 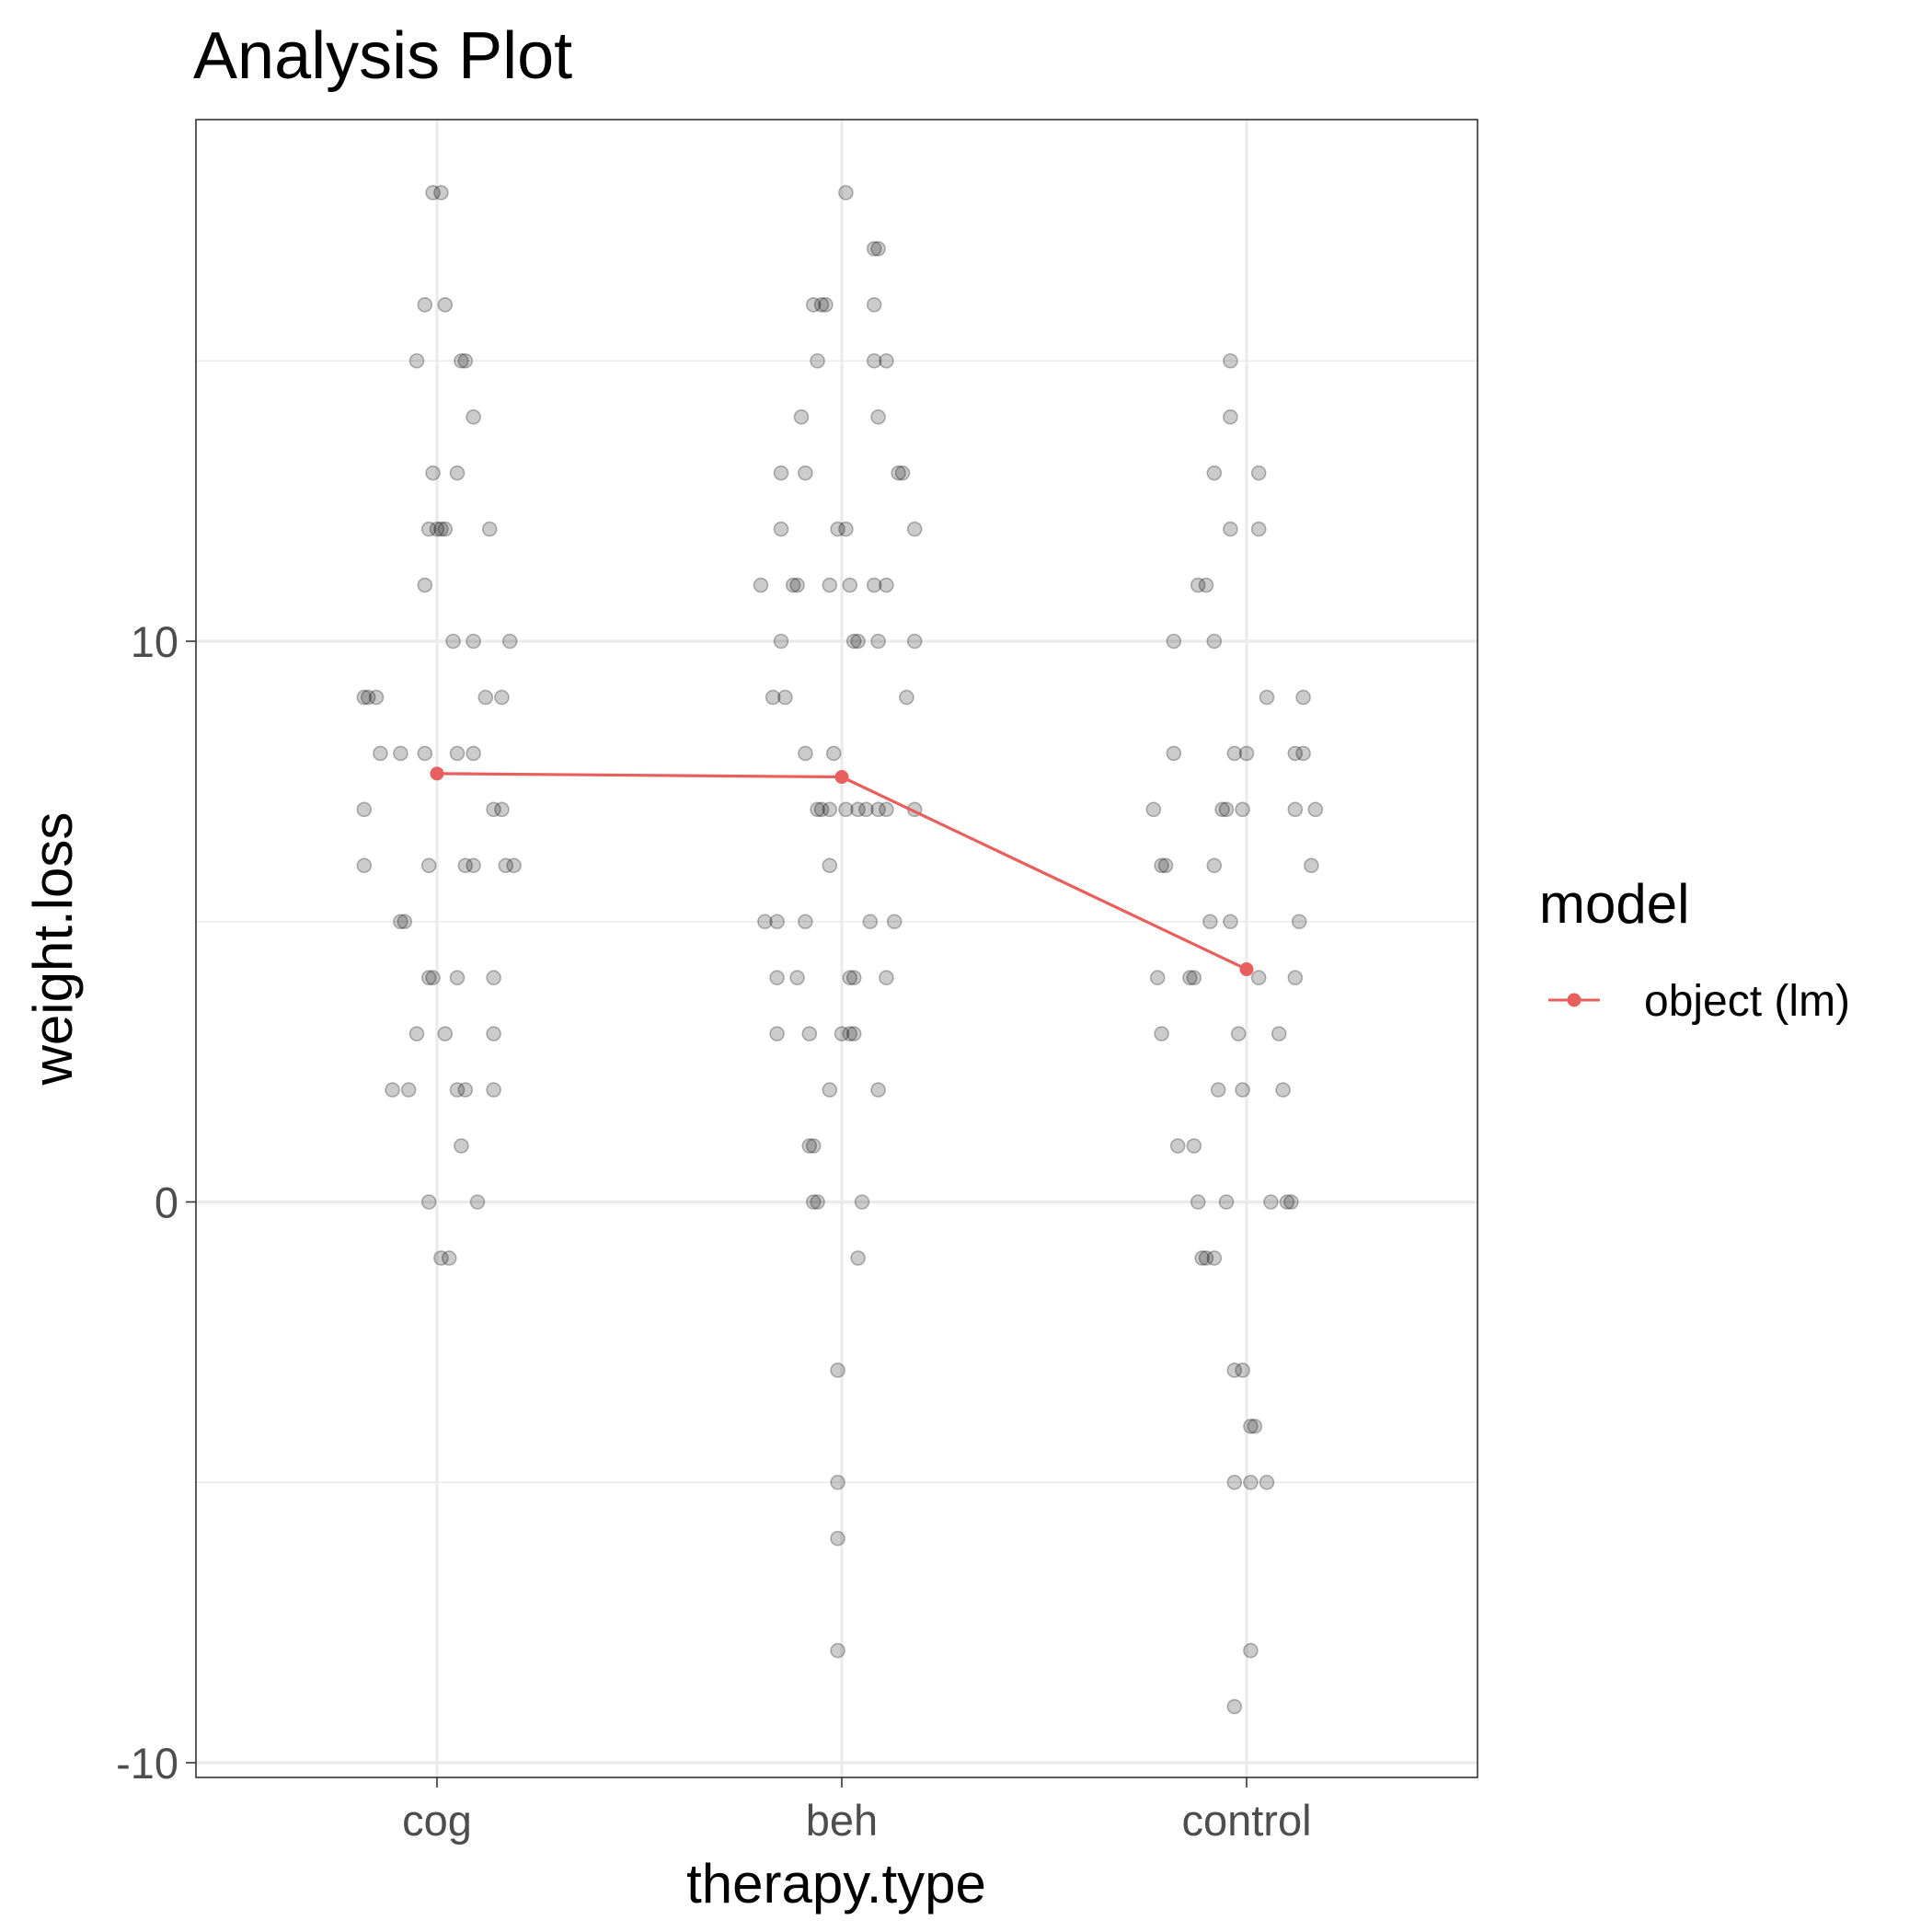 I want to click on legend: model object (lm), so click(x=1694, y=949).